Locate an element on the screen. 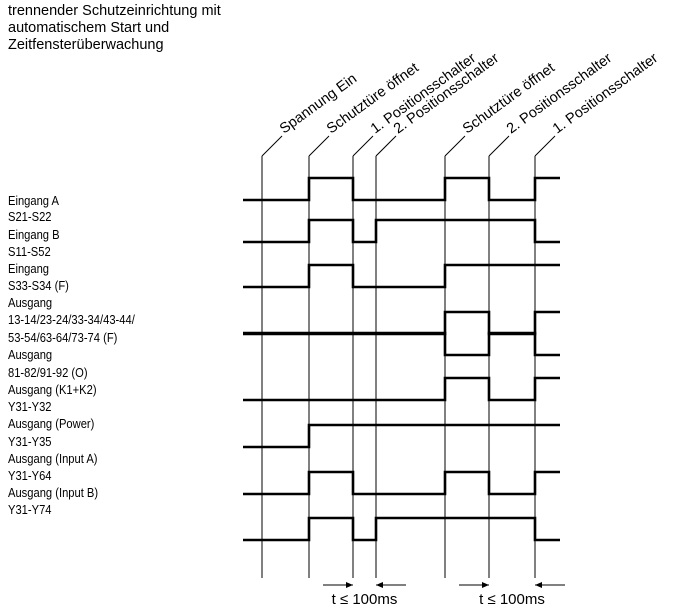  title-line: Zeitfensterüberwachung is located at coordinates (86, 45).